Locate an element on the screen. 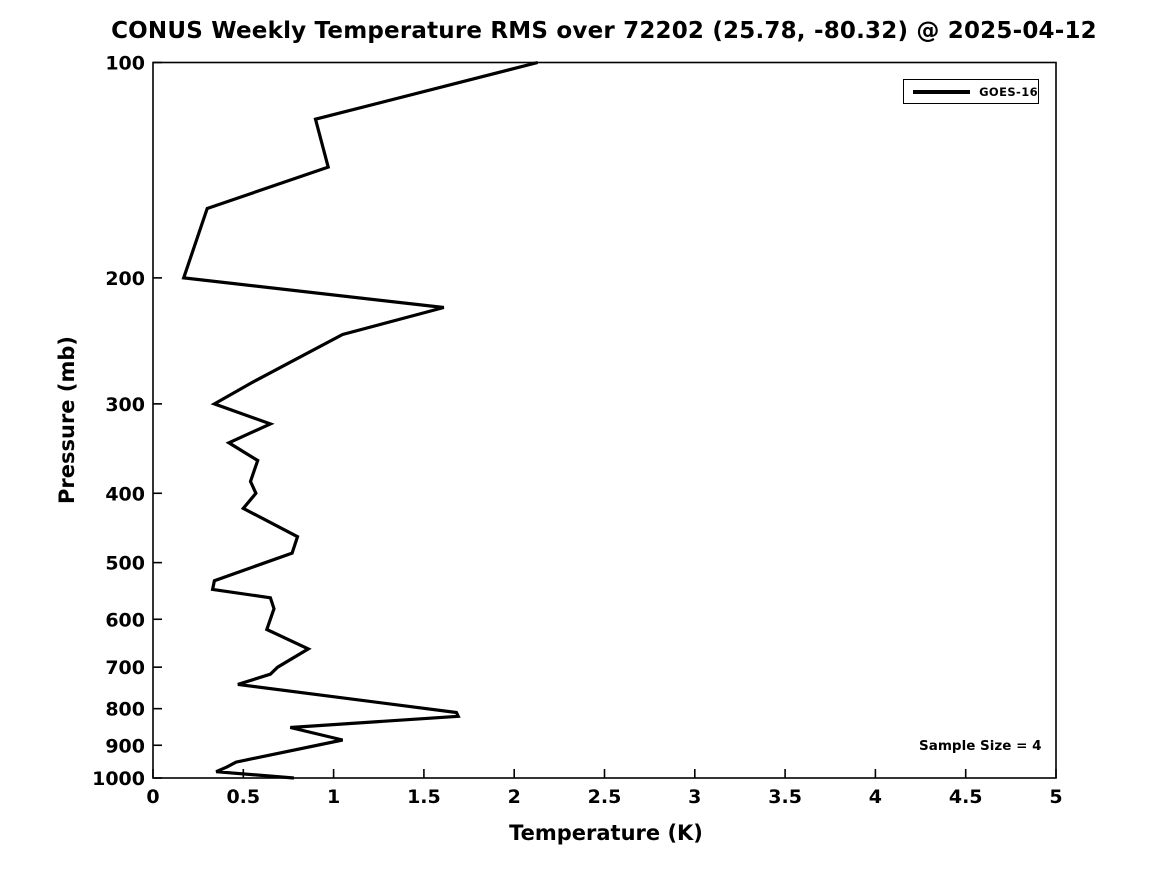  legend: GOES-16 is located at coordinates (971, 91).